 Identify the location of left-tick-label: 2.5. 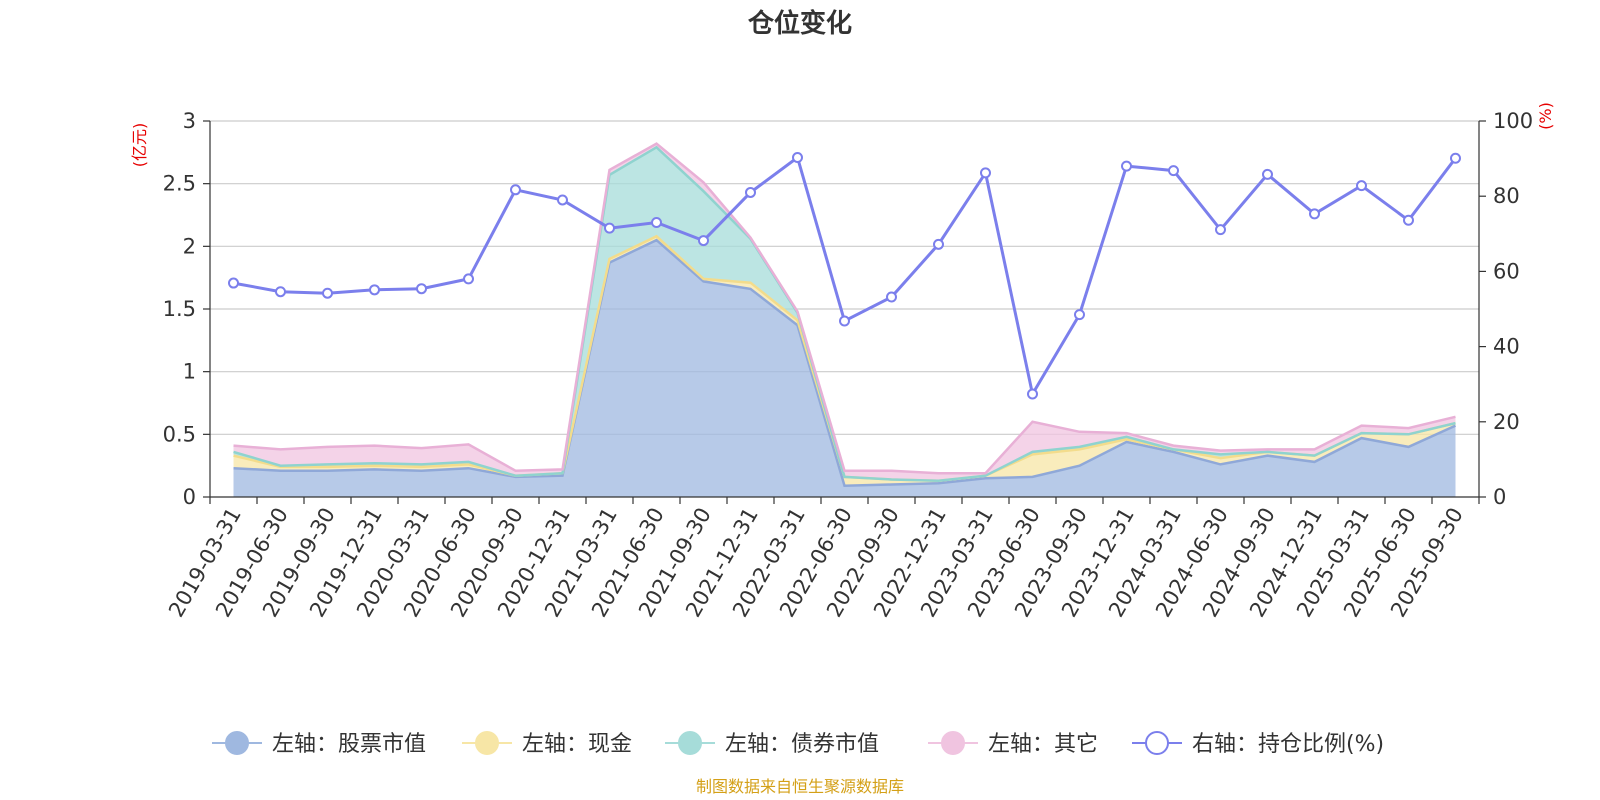
(179, 184).